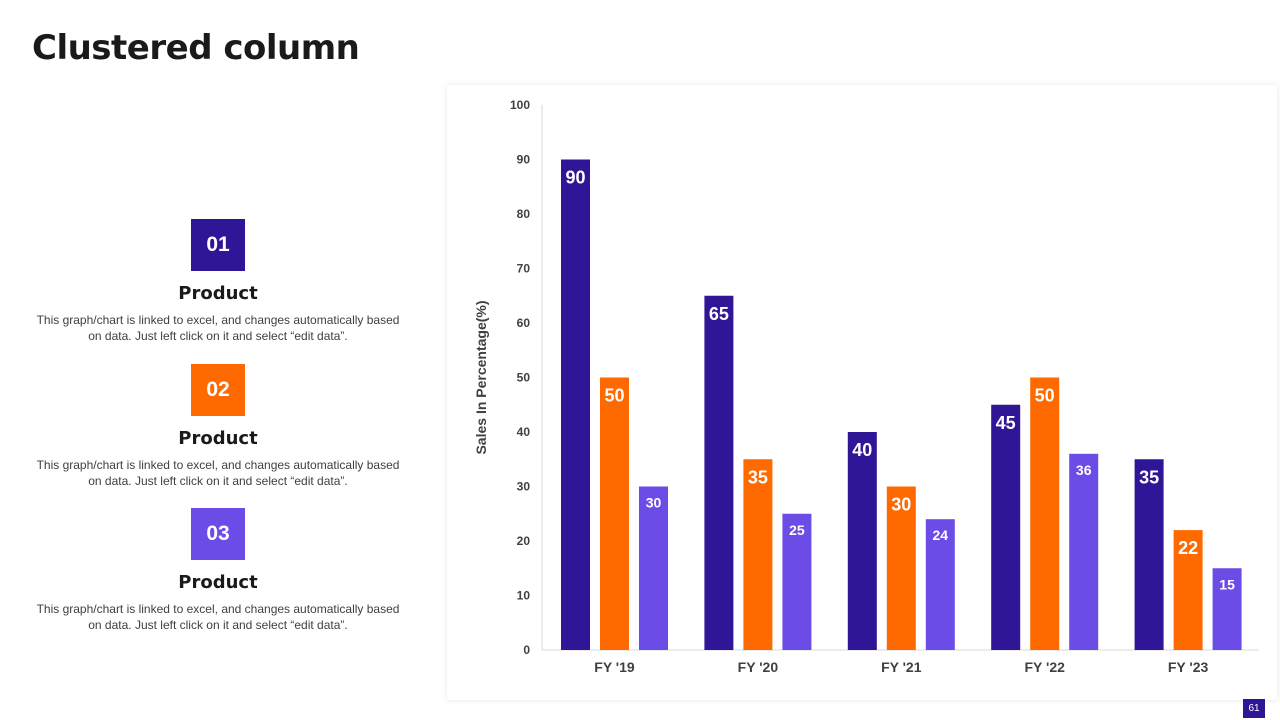 Image resolution: width=1280 pixels, height=720 pixels. What do you see at coordinates (862, 450) in the screenshot?
I see `data-label: 40` at bounding box center [862, 450].